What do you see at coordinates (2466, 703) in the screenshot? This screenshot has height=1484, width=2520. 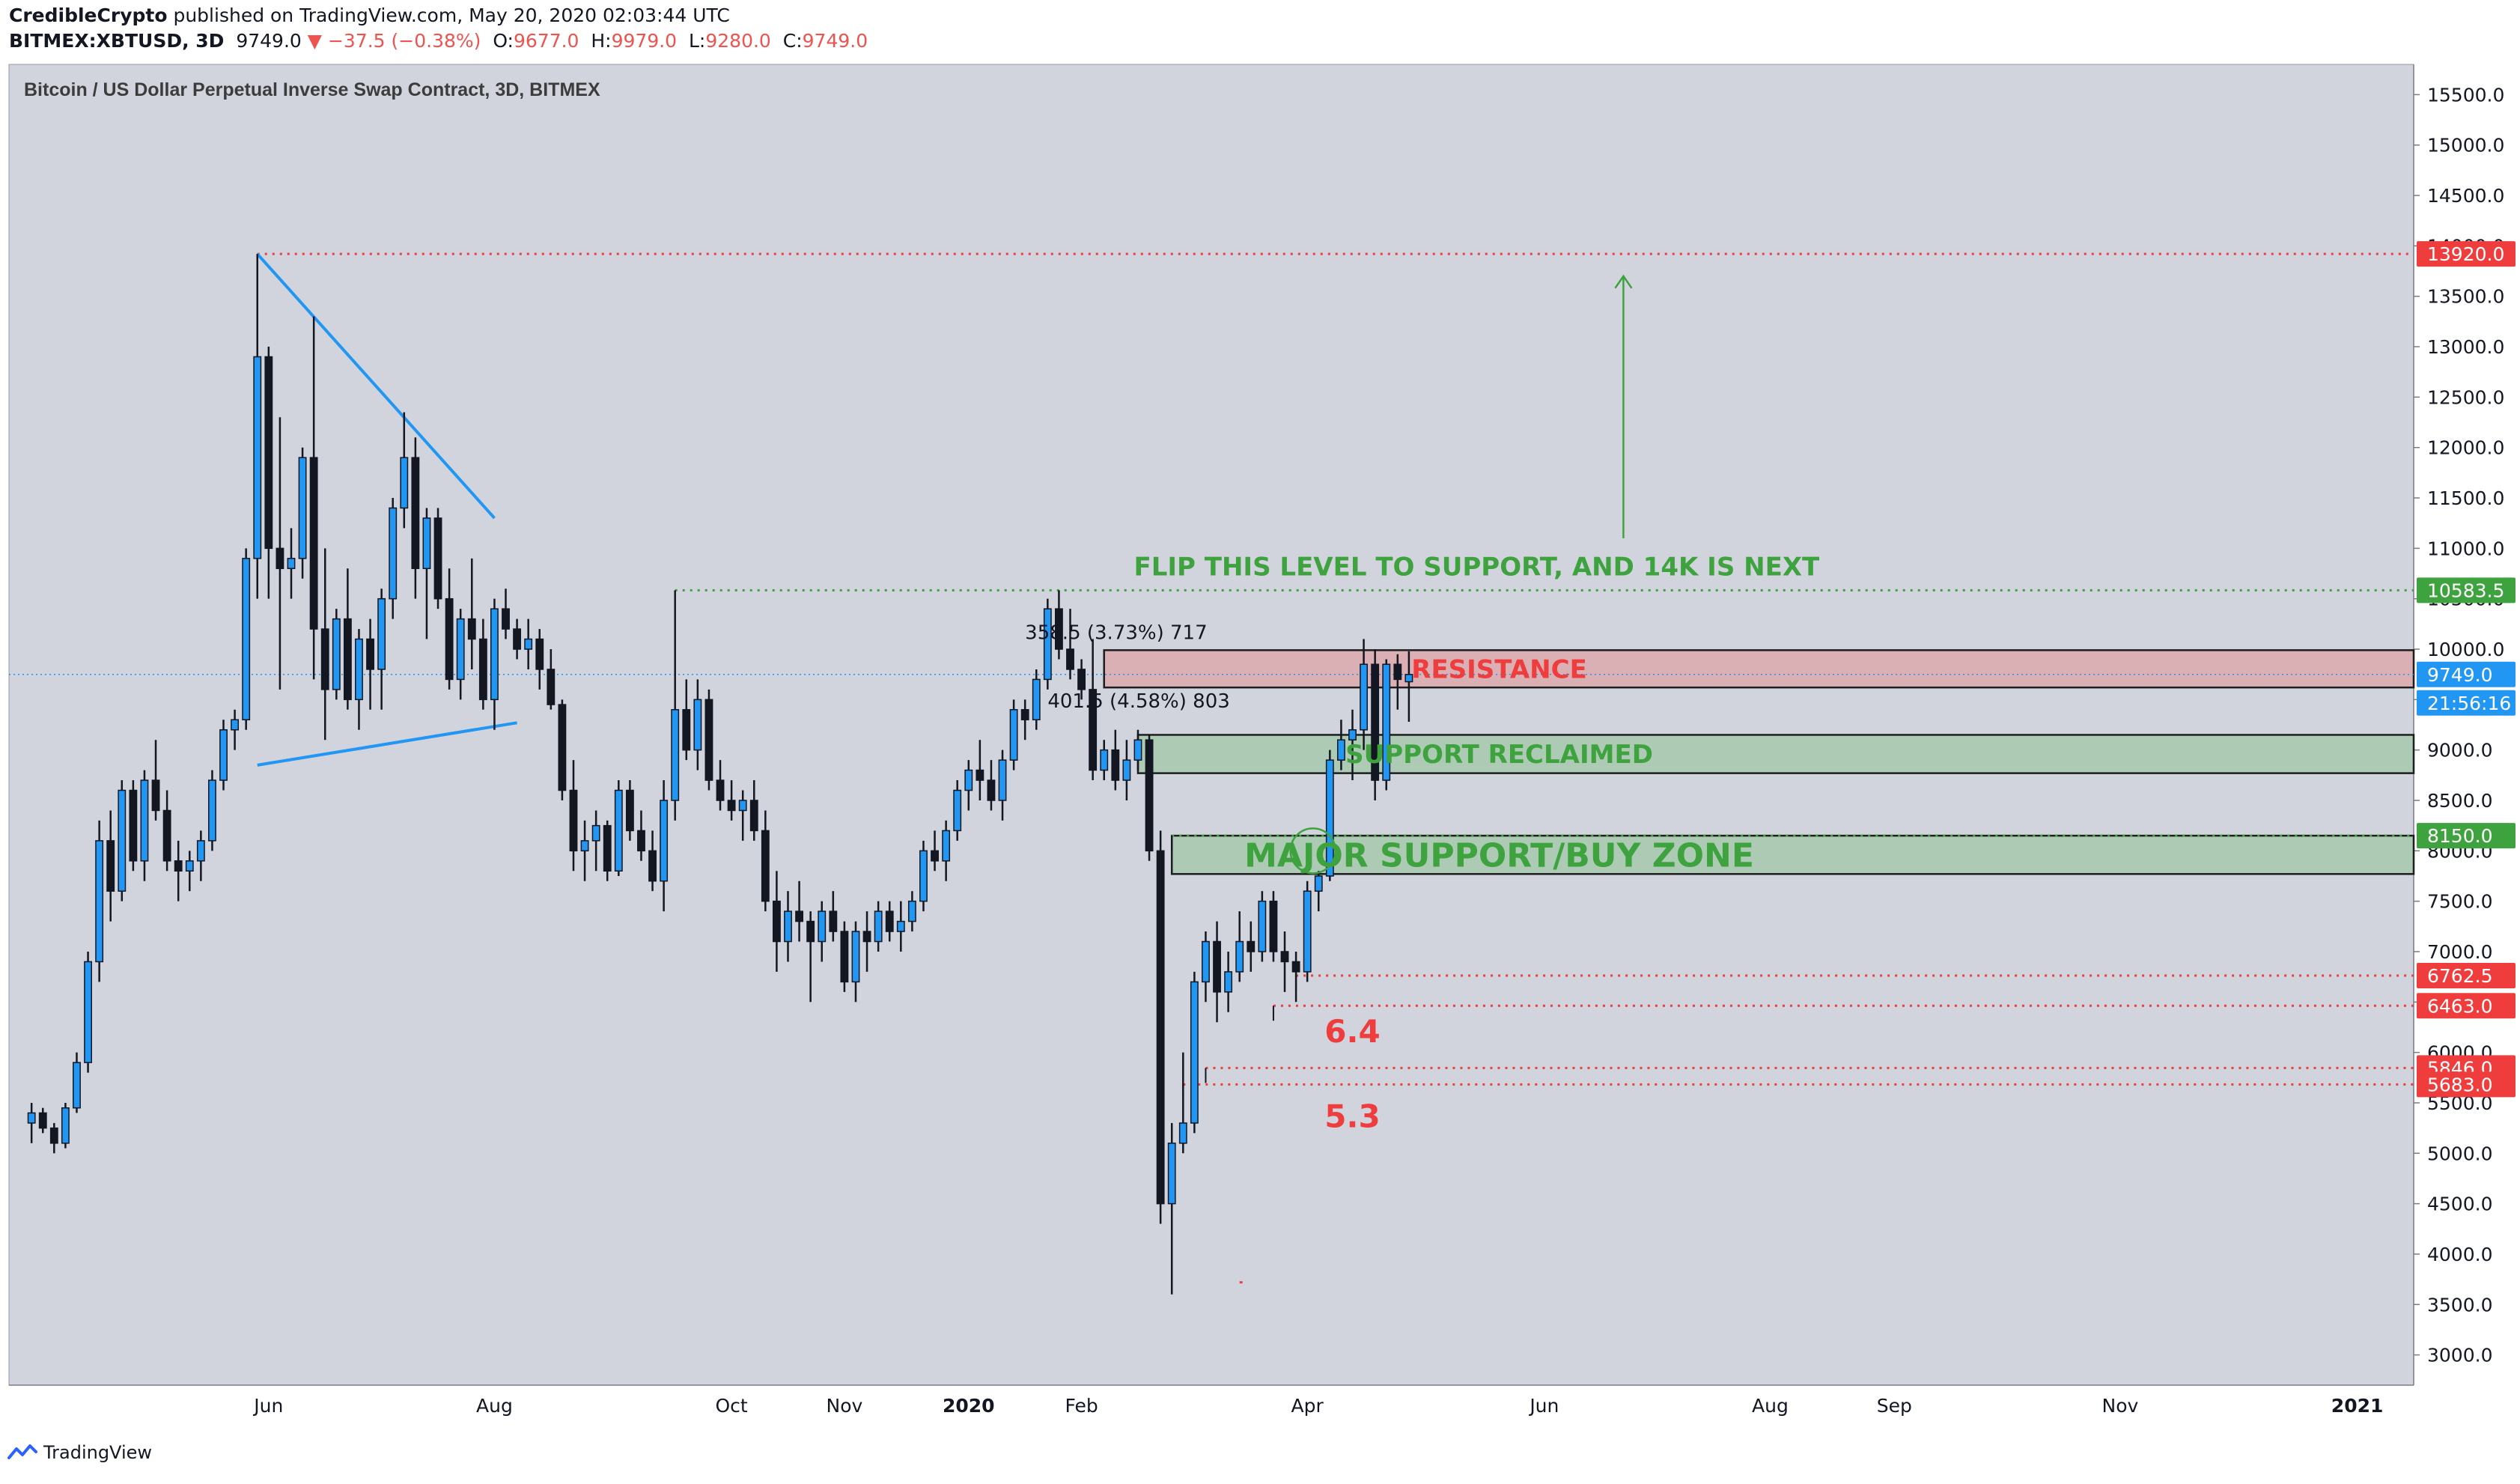 I see `countdown-tag-bg` at bounding box center [2466, 703].